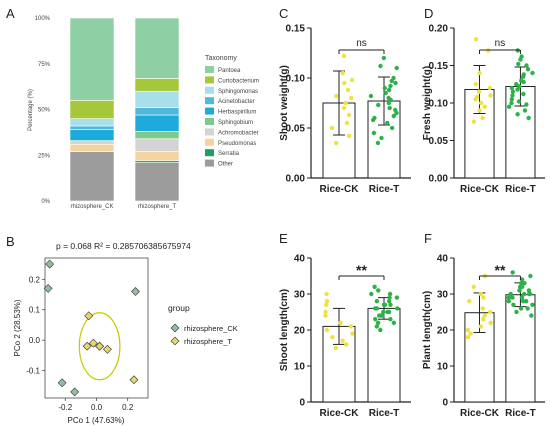 The image size is (550, 427). Describe the element at coordinates (92, 135) in the screenshot. I see `stack-segment-herbaspirillum-rhizosphere-ck` at that location.